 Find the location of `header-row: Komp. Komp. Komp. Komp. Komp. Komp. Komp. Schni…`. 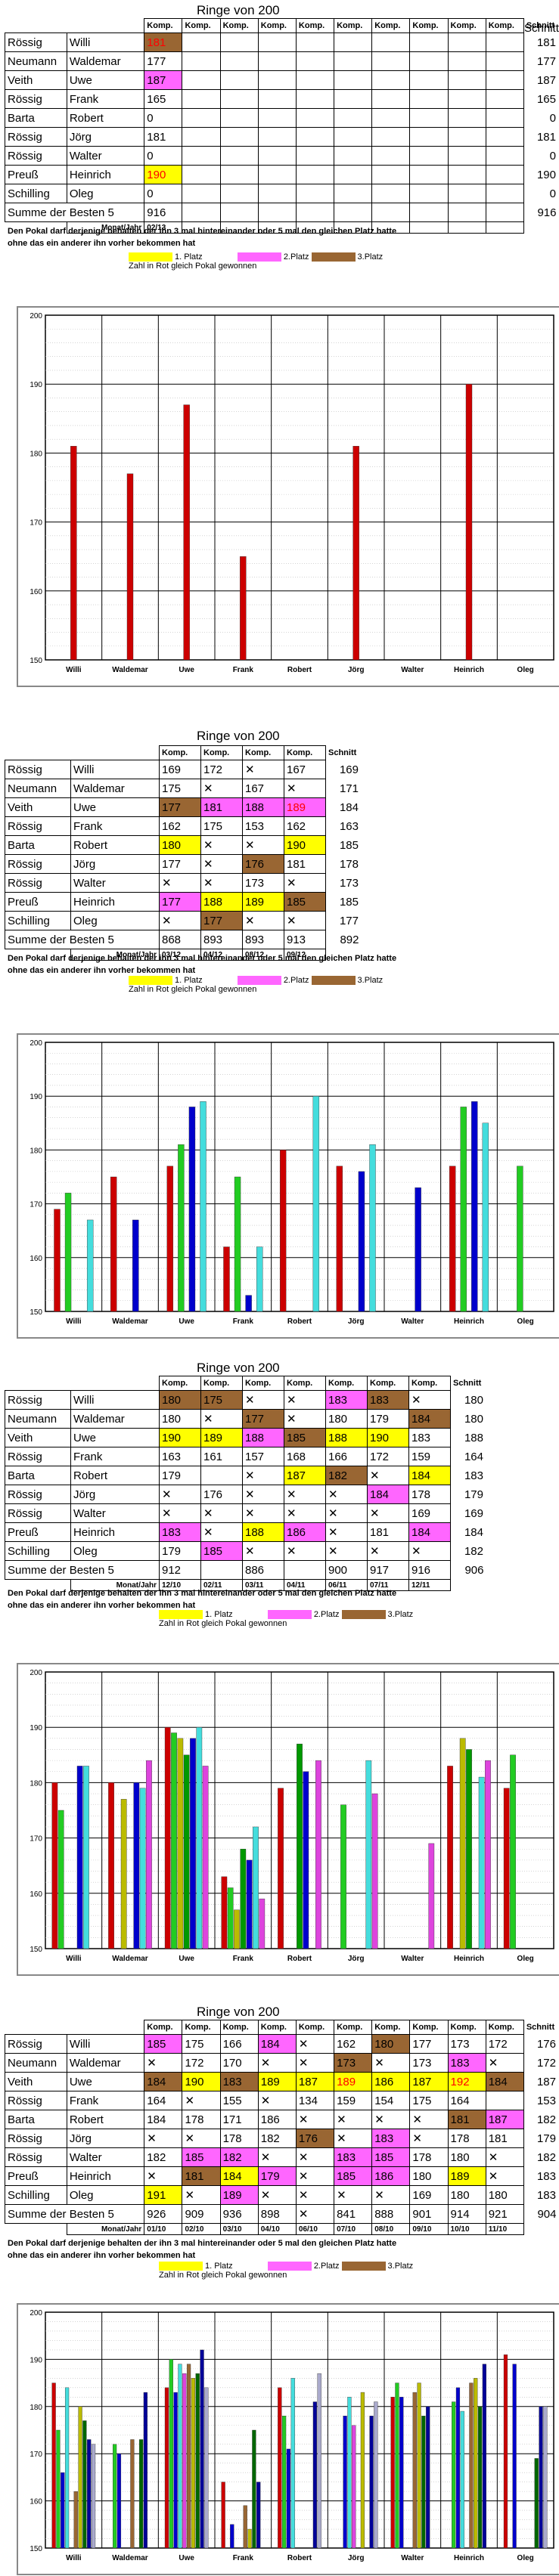

header-row: Komp. Komp. Komp. Komp. Komp. Komp. Komp. Schni… is located at coordinates (245, 1383).